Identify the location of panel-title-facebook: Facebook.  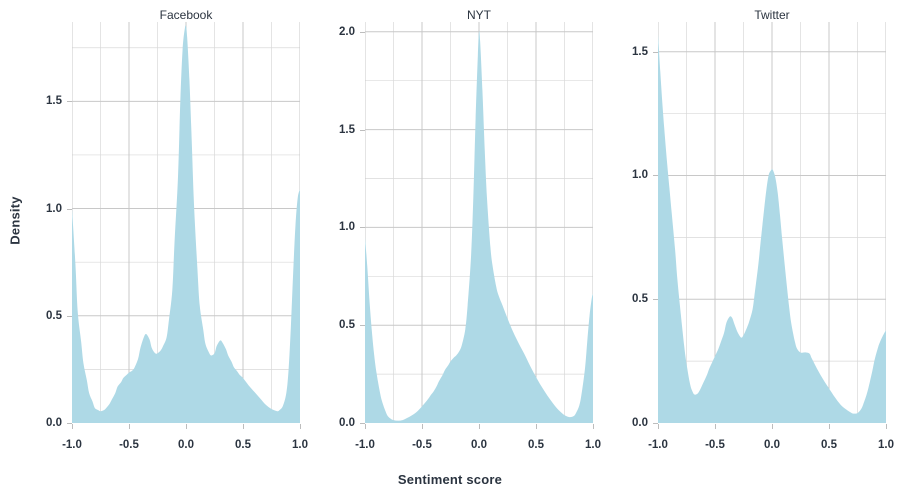
(186, 15).